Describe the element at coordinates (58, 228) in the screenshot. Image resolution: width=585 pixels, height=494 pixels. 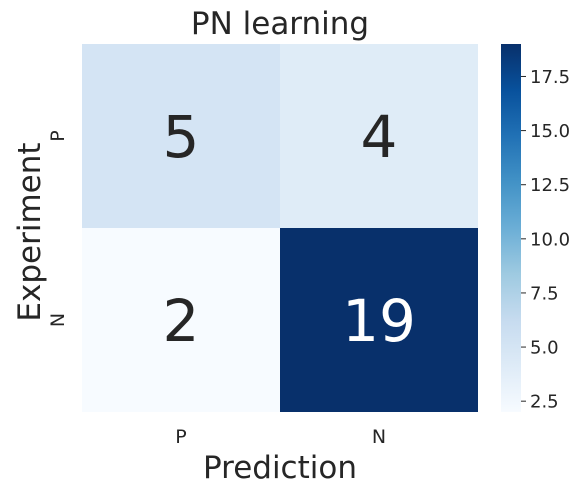
I see `y-tick-labels: PN` at that location.